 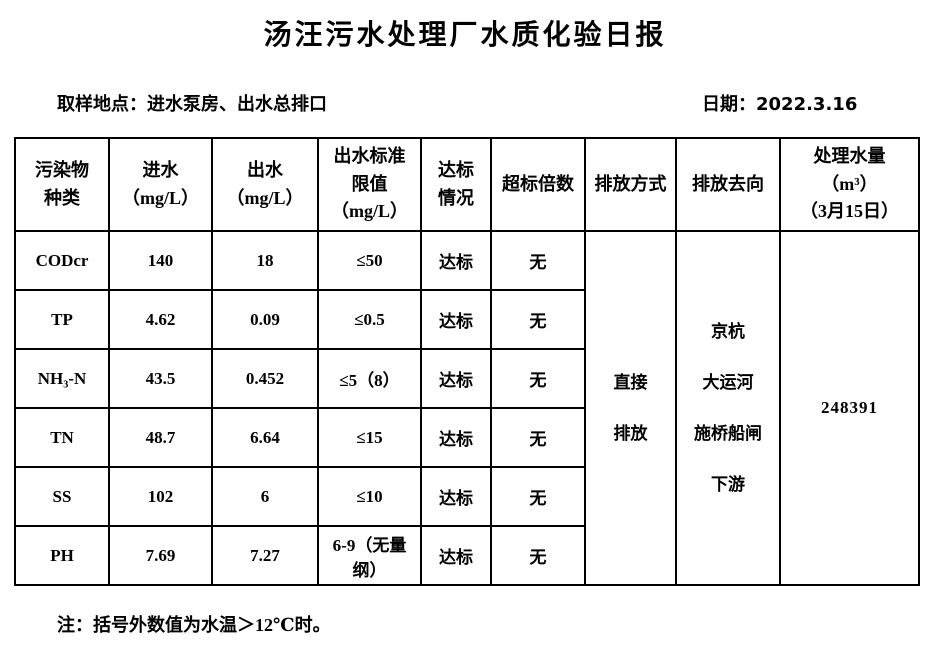 I want to click on header-discharge-destination: 排放去向, so click(x=728, y=184).